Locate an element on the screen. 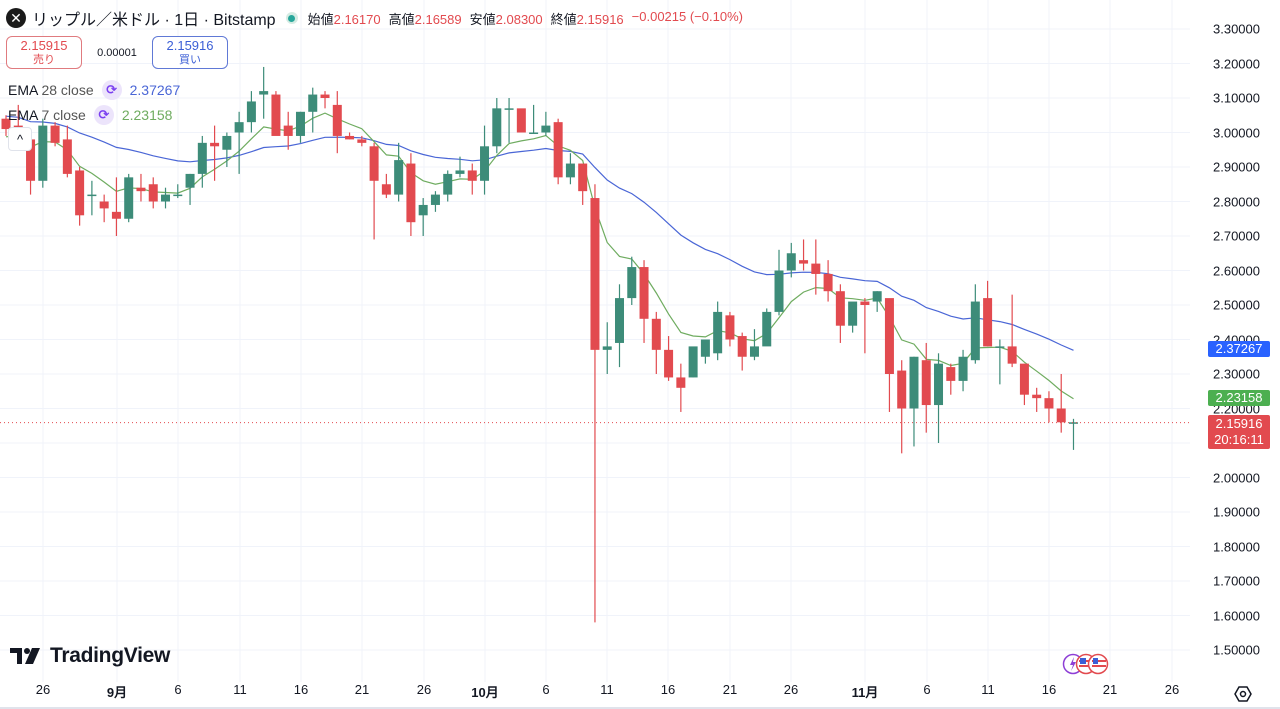 The height and width of the screenshot is (709, 1280). buy-button: 2.15916 買い is located at coordinates (190, 52).